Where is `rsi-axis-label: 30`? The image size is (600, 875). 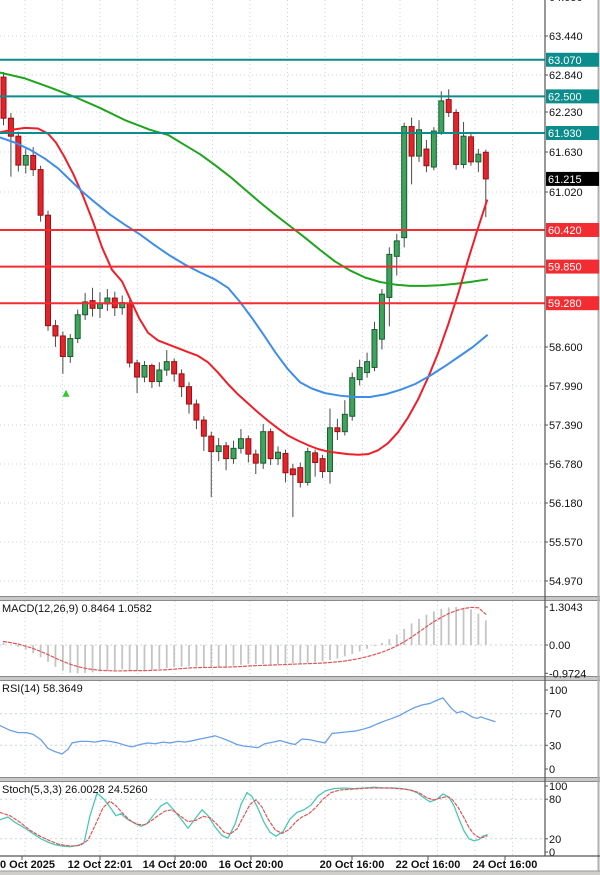 rsi-axis-label: 30 is located at coordinates (555, 746).